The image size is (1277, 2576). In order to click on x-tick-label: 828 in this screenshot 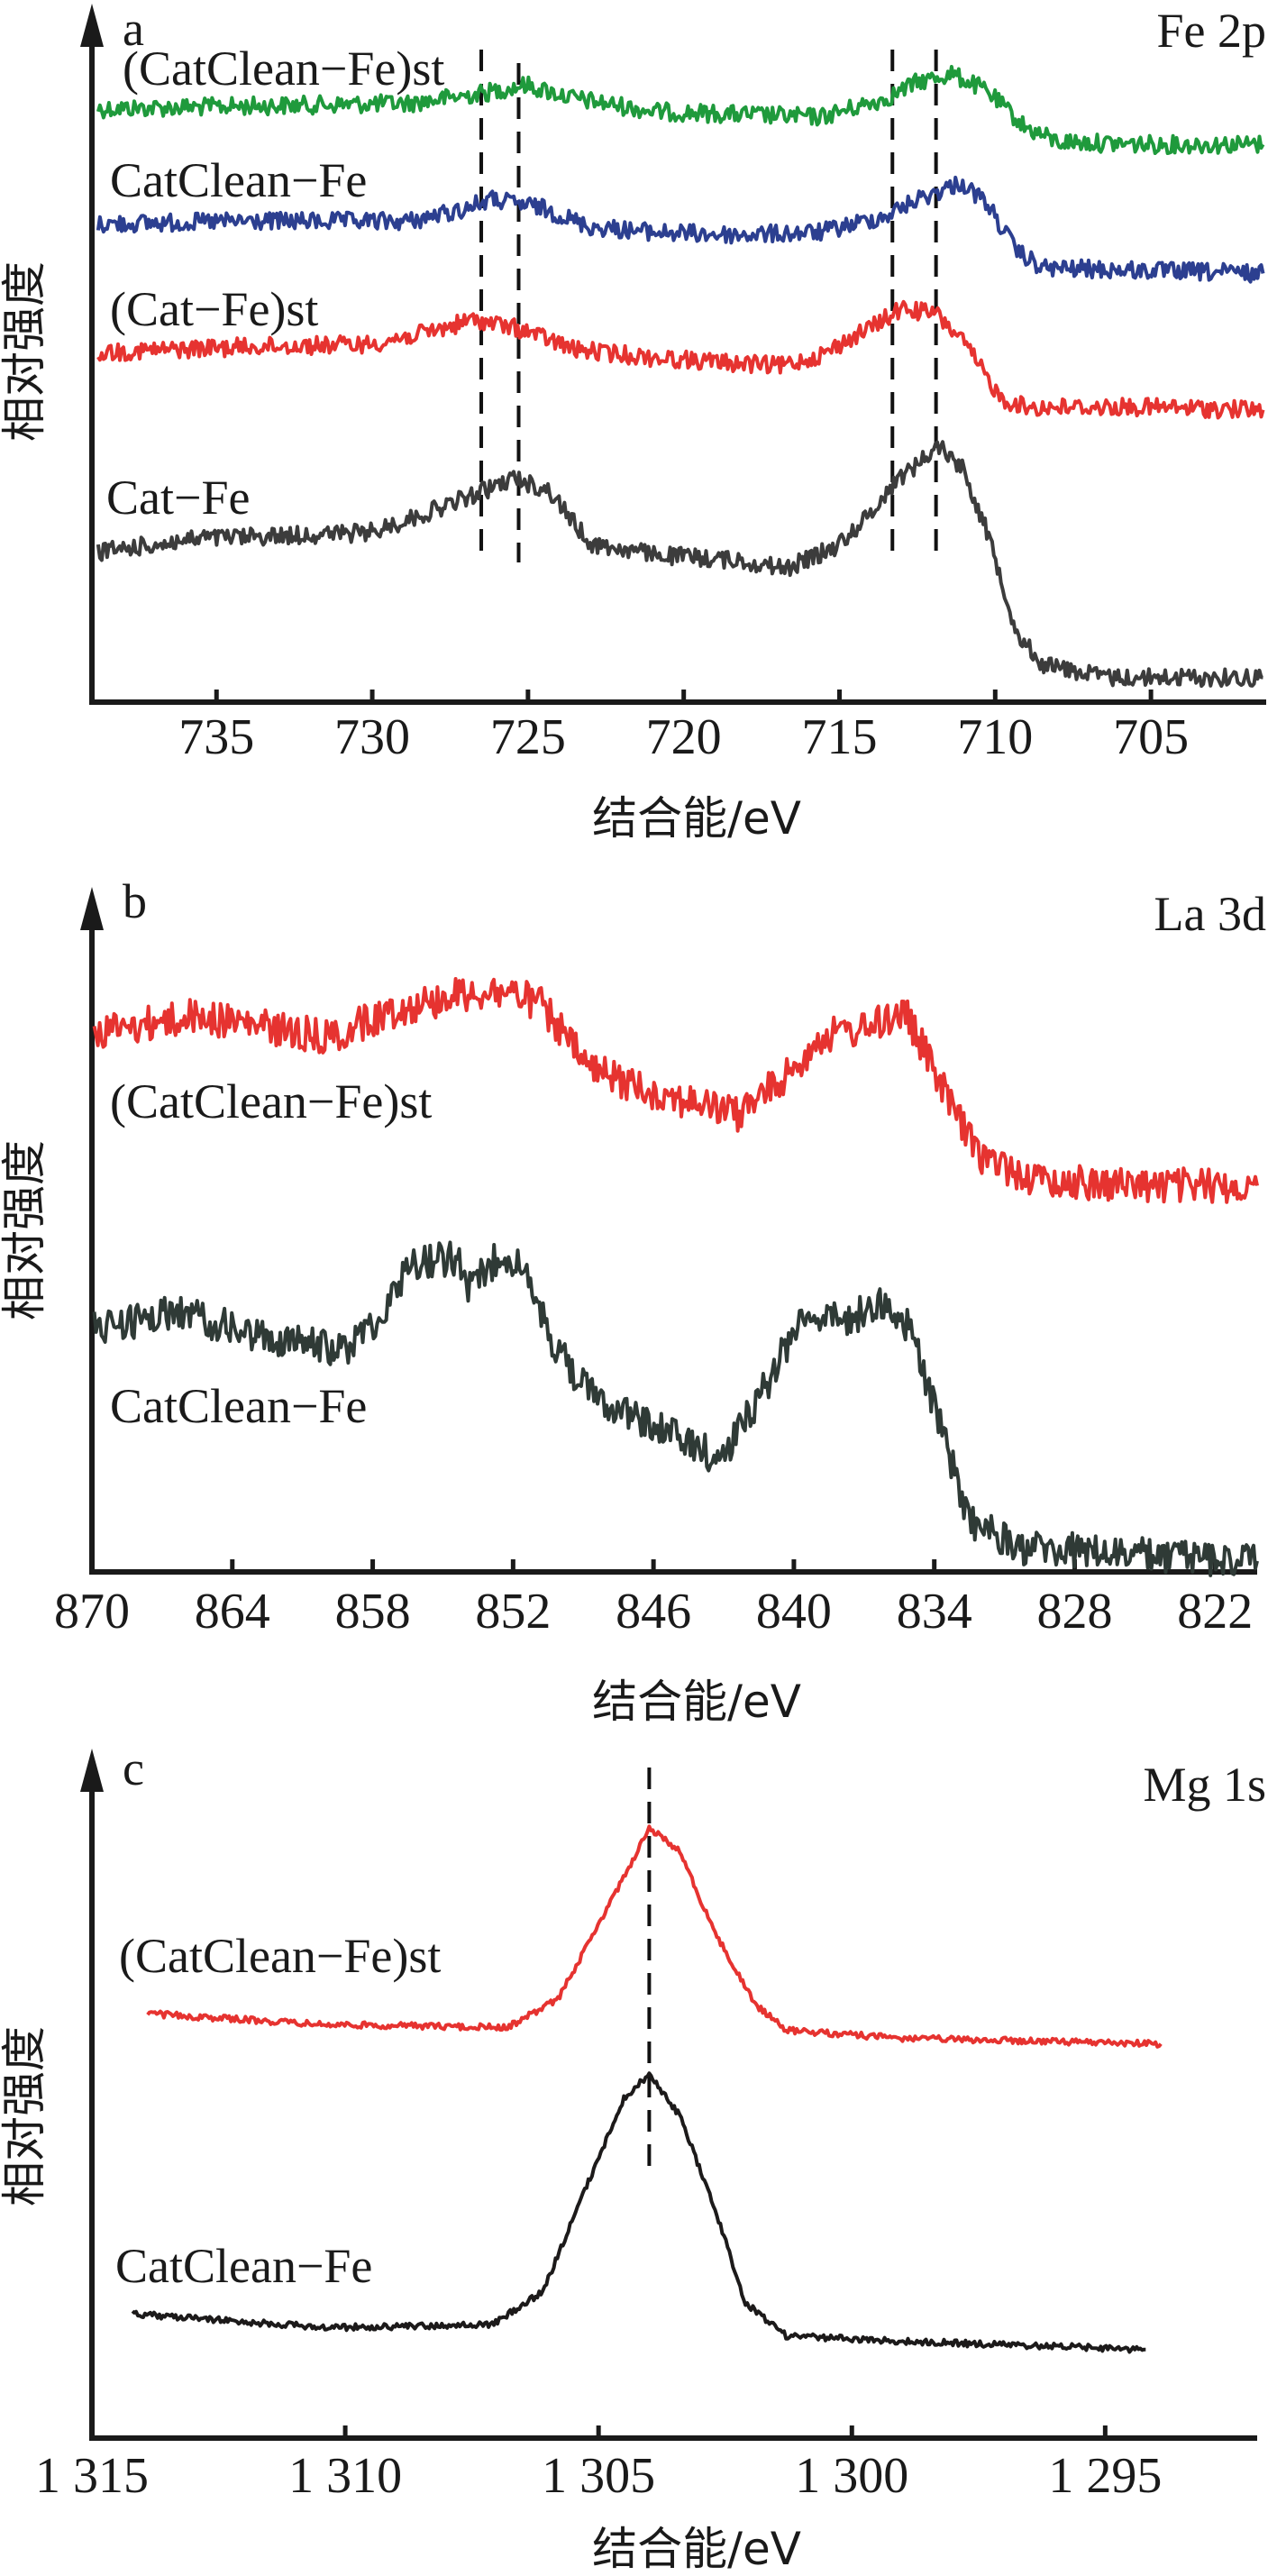, I will do `click(1074, 1612)`.